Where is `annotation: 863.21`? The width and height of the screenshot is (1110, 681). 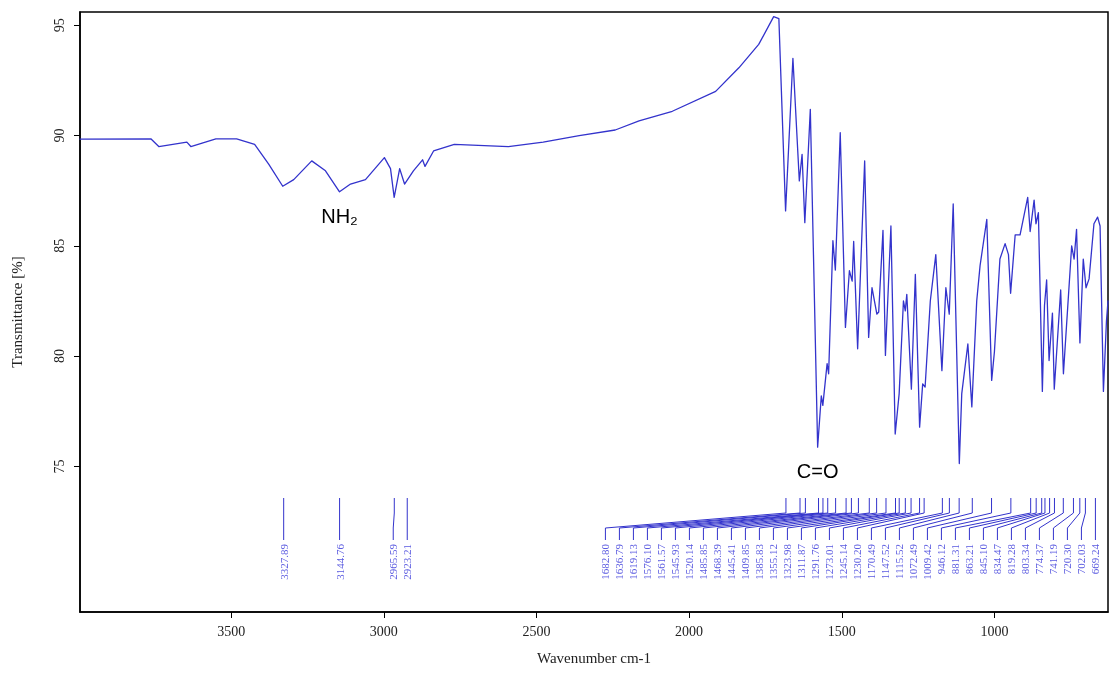 annotation: 863.21 is located at coordinates (969, 559).